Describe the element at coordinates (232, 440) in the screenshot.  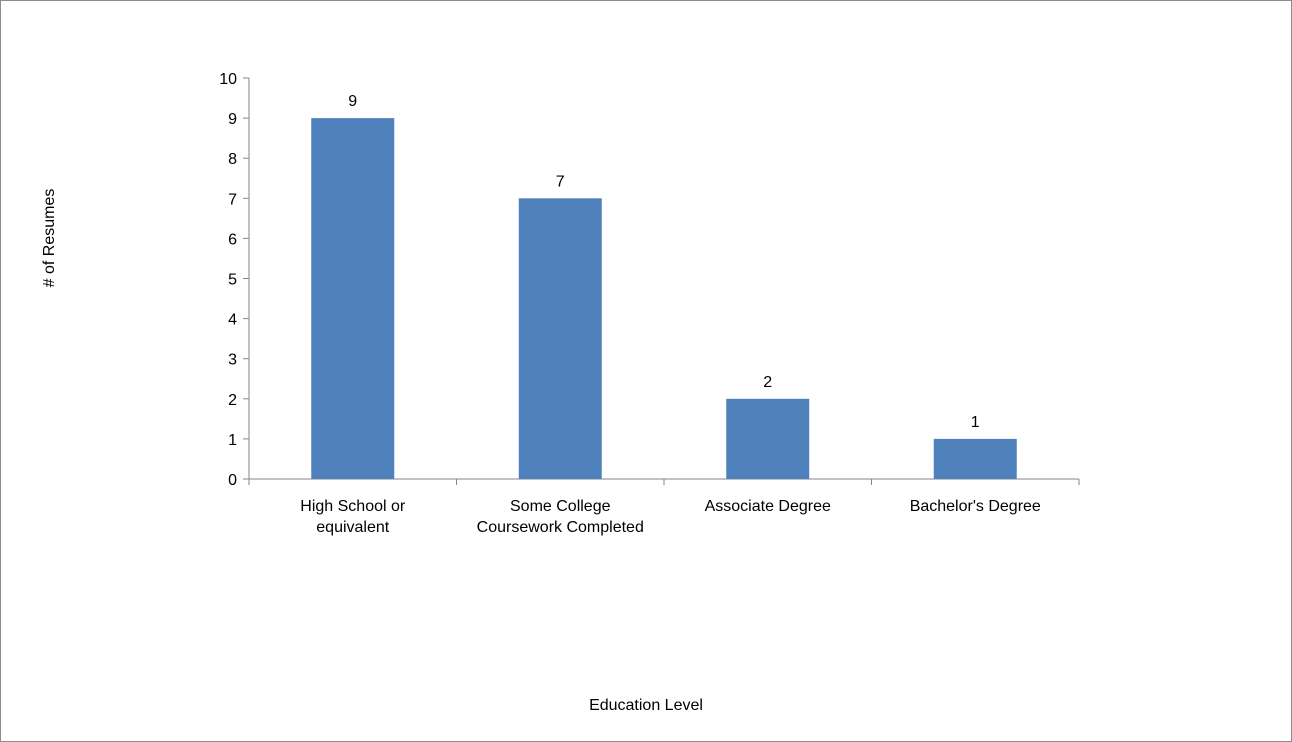
I see `y-tick-label: 1` at that location.